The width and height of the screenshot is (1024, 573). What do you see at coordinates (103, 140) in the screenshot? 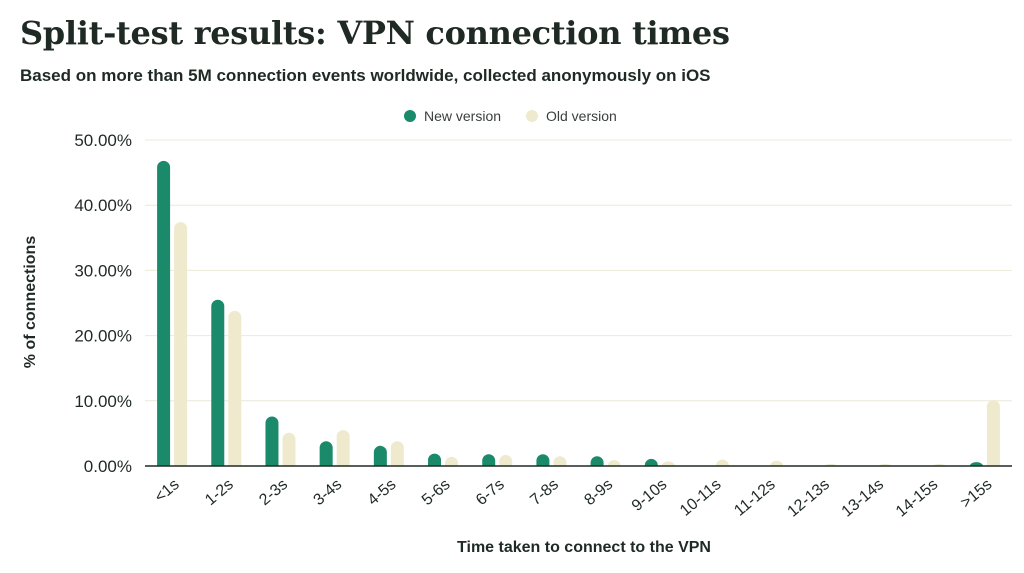
I see `y-tick-label: 50.00%` at bounding box center [103, 140].